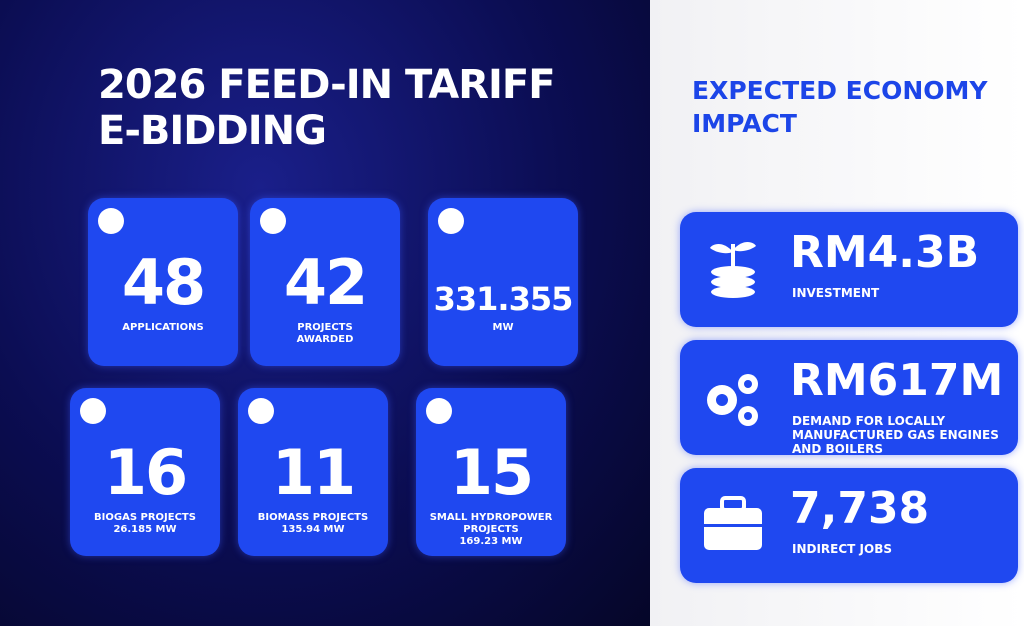  I want to click on gears-icon, so click(732, 400).